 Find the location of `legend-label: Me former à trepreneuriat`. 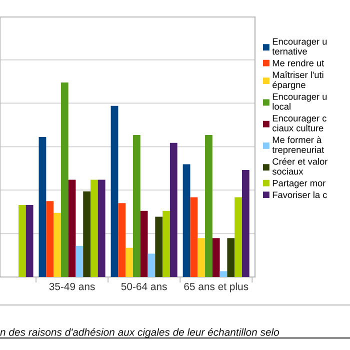

legend-label: Me former à trepreneuriat is located at coordinates (298, 145).